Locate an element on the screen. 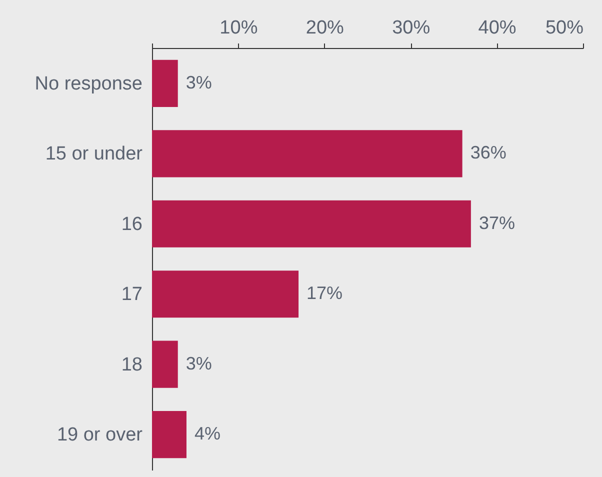  data-label: 4% is located at coordinates (207, 434).